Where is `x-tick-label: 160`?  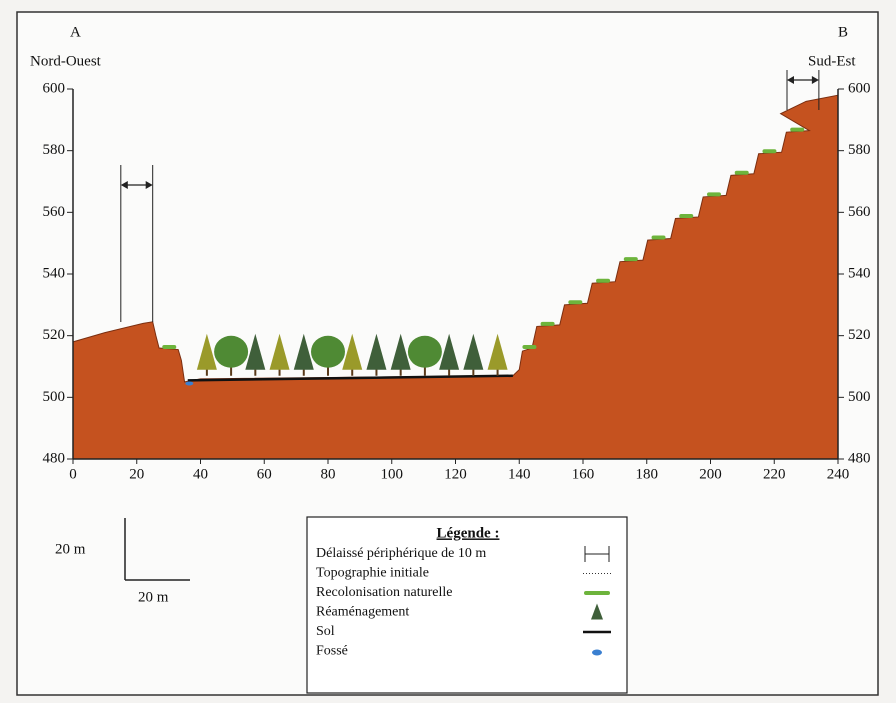
x-tick-label: 160 is located at coordinates (583, 474).